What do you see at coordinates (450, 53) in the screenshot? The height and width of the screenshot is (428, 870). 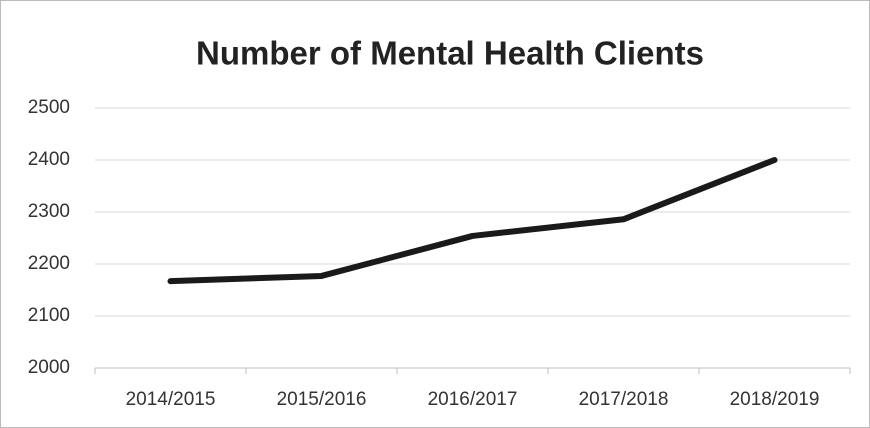 I see `chart-title: Number of Mental Health Clients` at bounding box center [450, 53].